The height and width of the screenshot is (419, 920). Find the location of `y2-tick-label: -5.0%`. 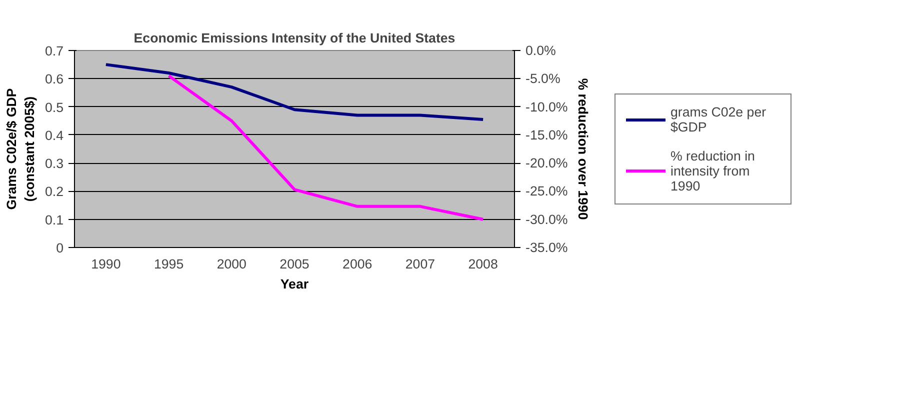

y2-tick-label: -5.0% is located at coordinates (543, 78).